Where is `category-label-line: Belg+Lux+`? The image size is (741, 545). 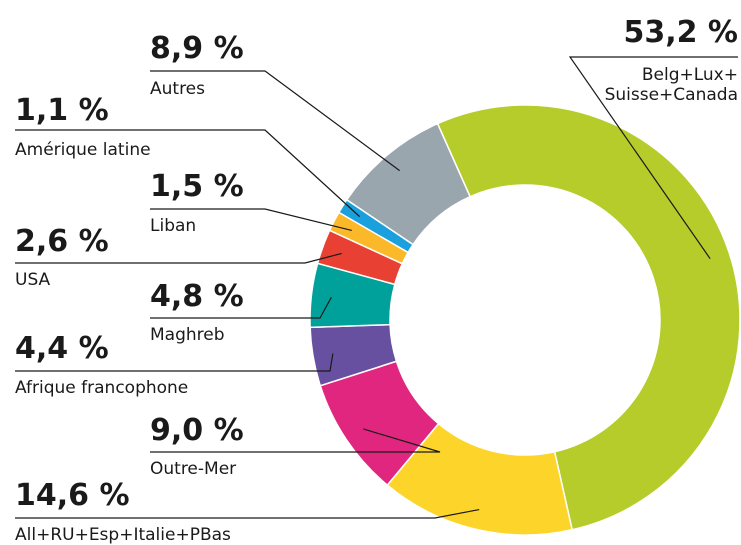 category-label-line: Belg+Lux+ is located at coordinates (690, 75).